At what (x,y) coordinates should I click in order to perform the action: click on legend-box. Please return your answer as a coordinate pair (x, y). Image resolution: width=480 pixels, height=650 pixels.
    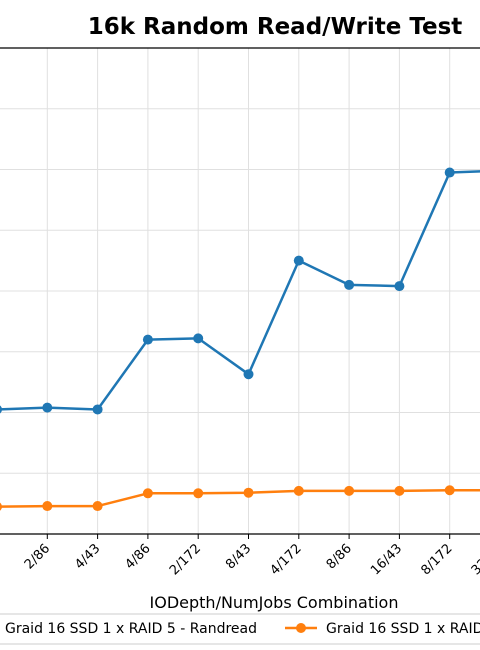
    Looking at the image, I should click on (240, 629).